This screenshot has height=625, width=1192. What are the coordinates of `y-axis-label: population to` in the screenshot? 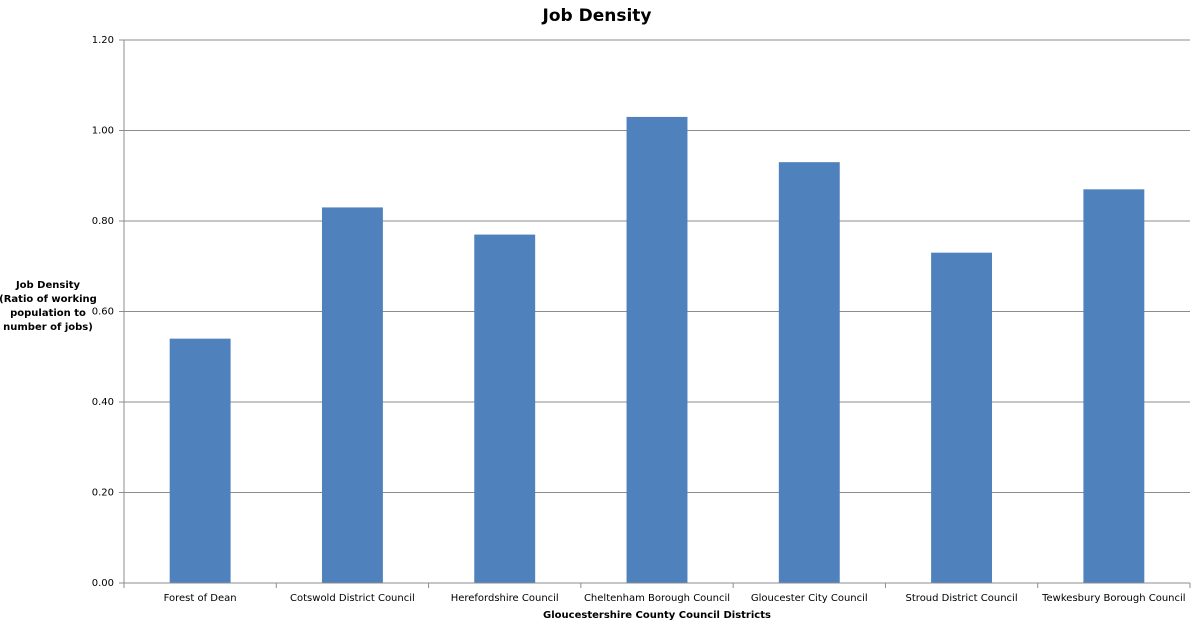 It's located at (48, 313).